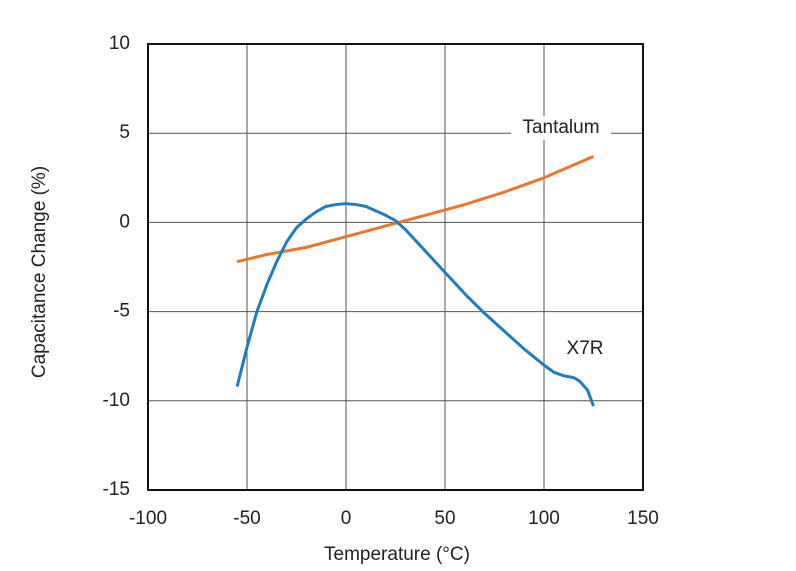  I want to click on x-tick-label: -50, so click(246, 518).